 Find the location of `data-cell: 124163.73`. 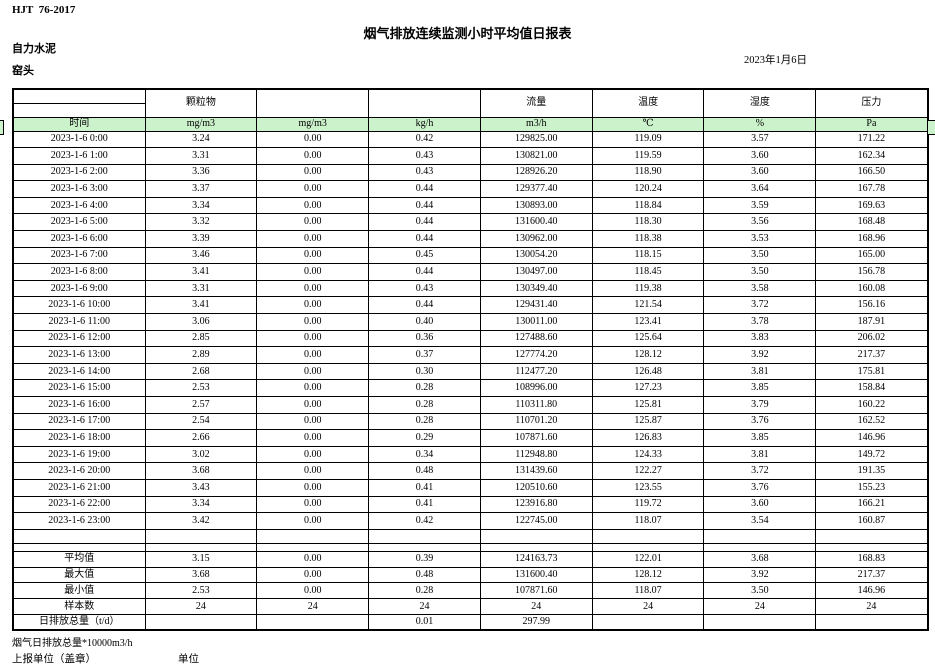

data-cell: 124163.73 is located at coordinates (536, 559).